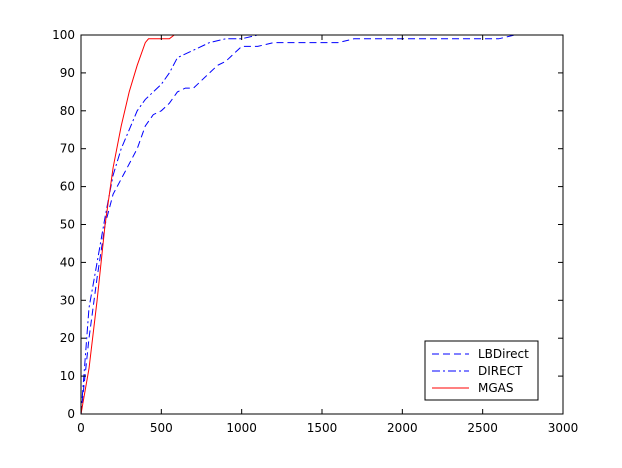  I want to click on y-tick-label: 80, so click(67, 111).